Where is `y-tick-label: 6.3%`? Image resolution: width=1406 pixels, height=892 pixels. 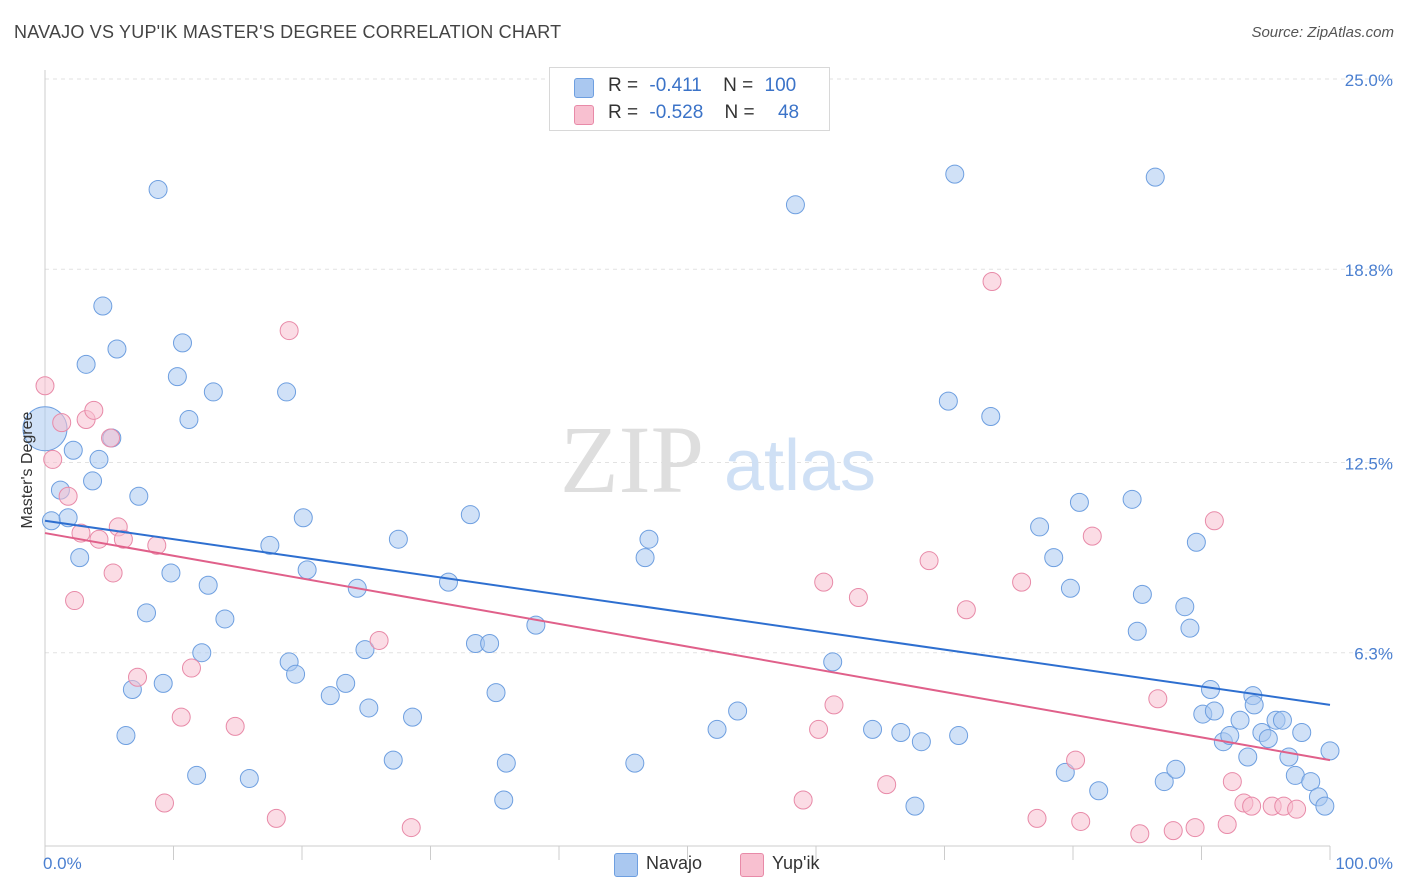 y-tick-label: 6.3% is located at coordinates (1373, 654).